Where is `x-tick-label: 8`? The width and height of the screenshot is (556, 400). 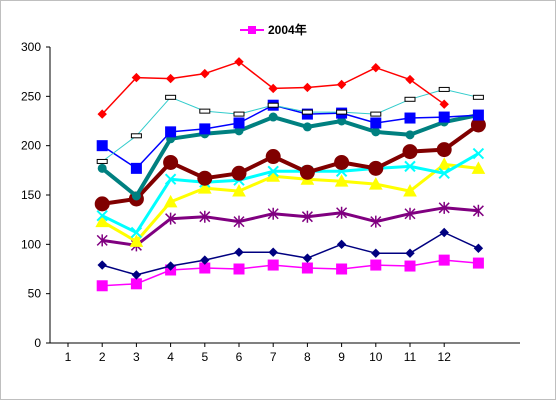 x-tick-label: 8 is located at coordinates (307, 357).